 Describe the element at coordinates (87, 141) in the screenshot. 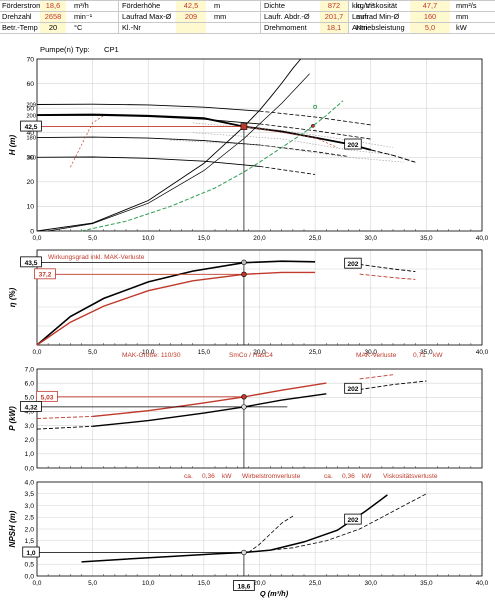

I see `red-curve` at that location.